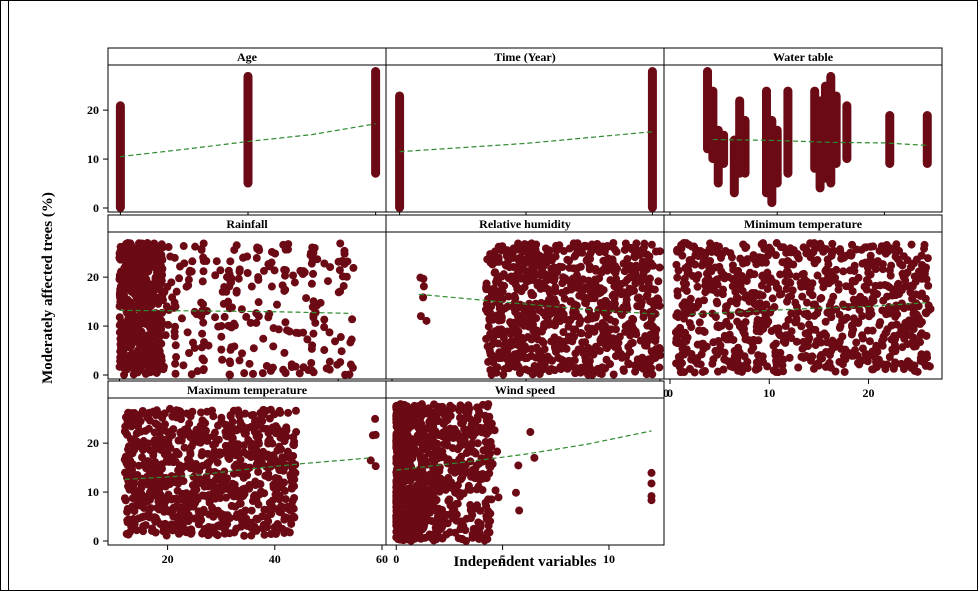 This screenshot has width=978, height=591. What do you see at coordinates (93, 326) in the screenshot?
I see `y-tick-label: 10` at bounding box center [93, 326].